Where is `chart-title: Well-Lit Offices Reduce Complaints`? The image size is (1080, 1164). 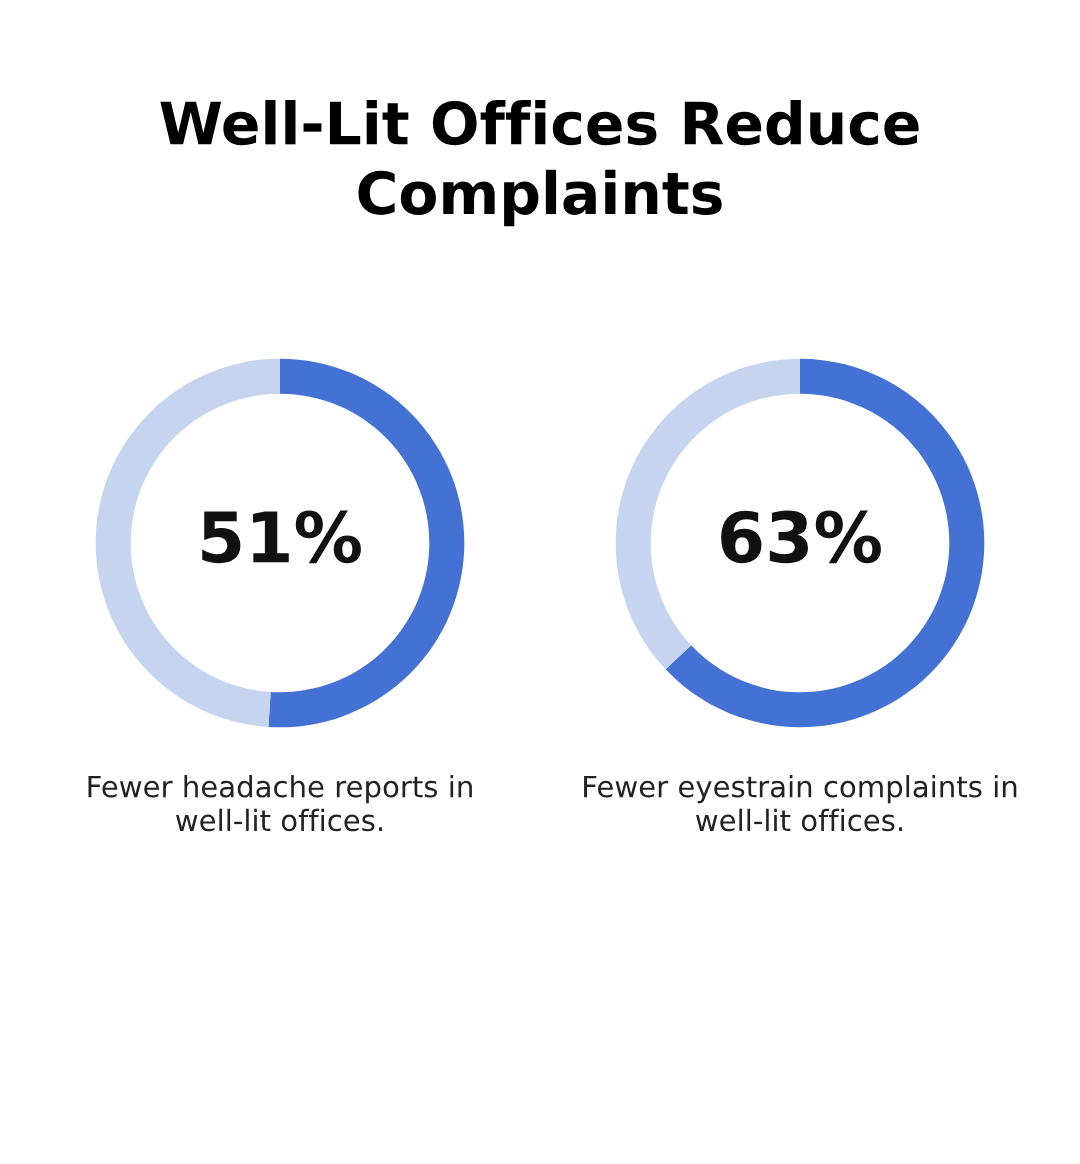 chart-title: Well-Lit Offices Reduce Complaints is located at coordinates (539, 163).